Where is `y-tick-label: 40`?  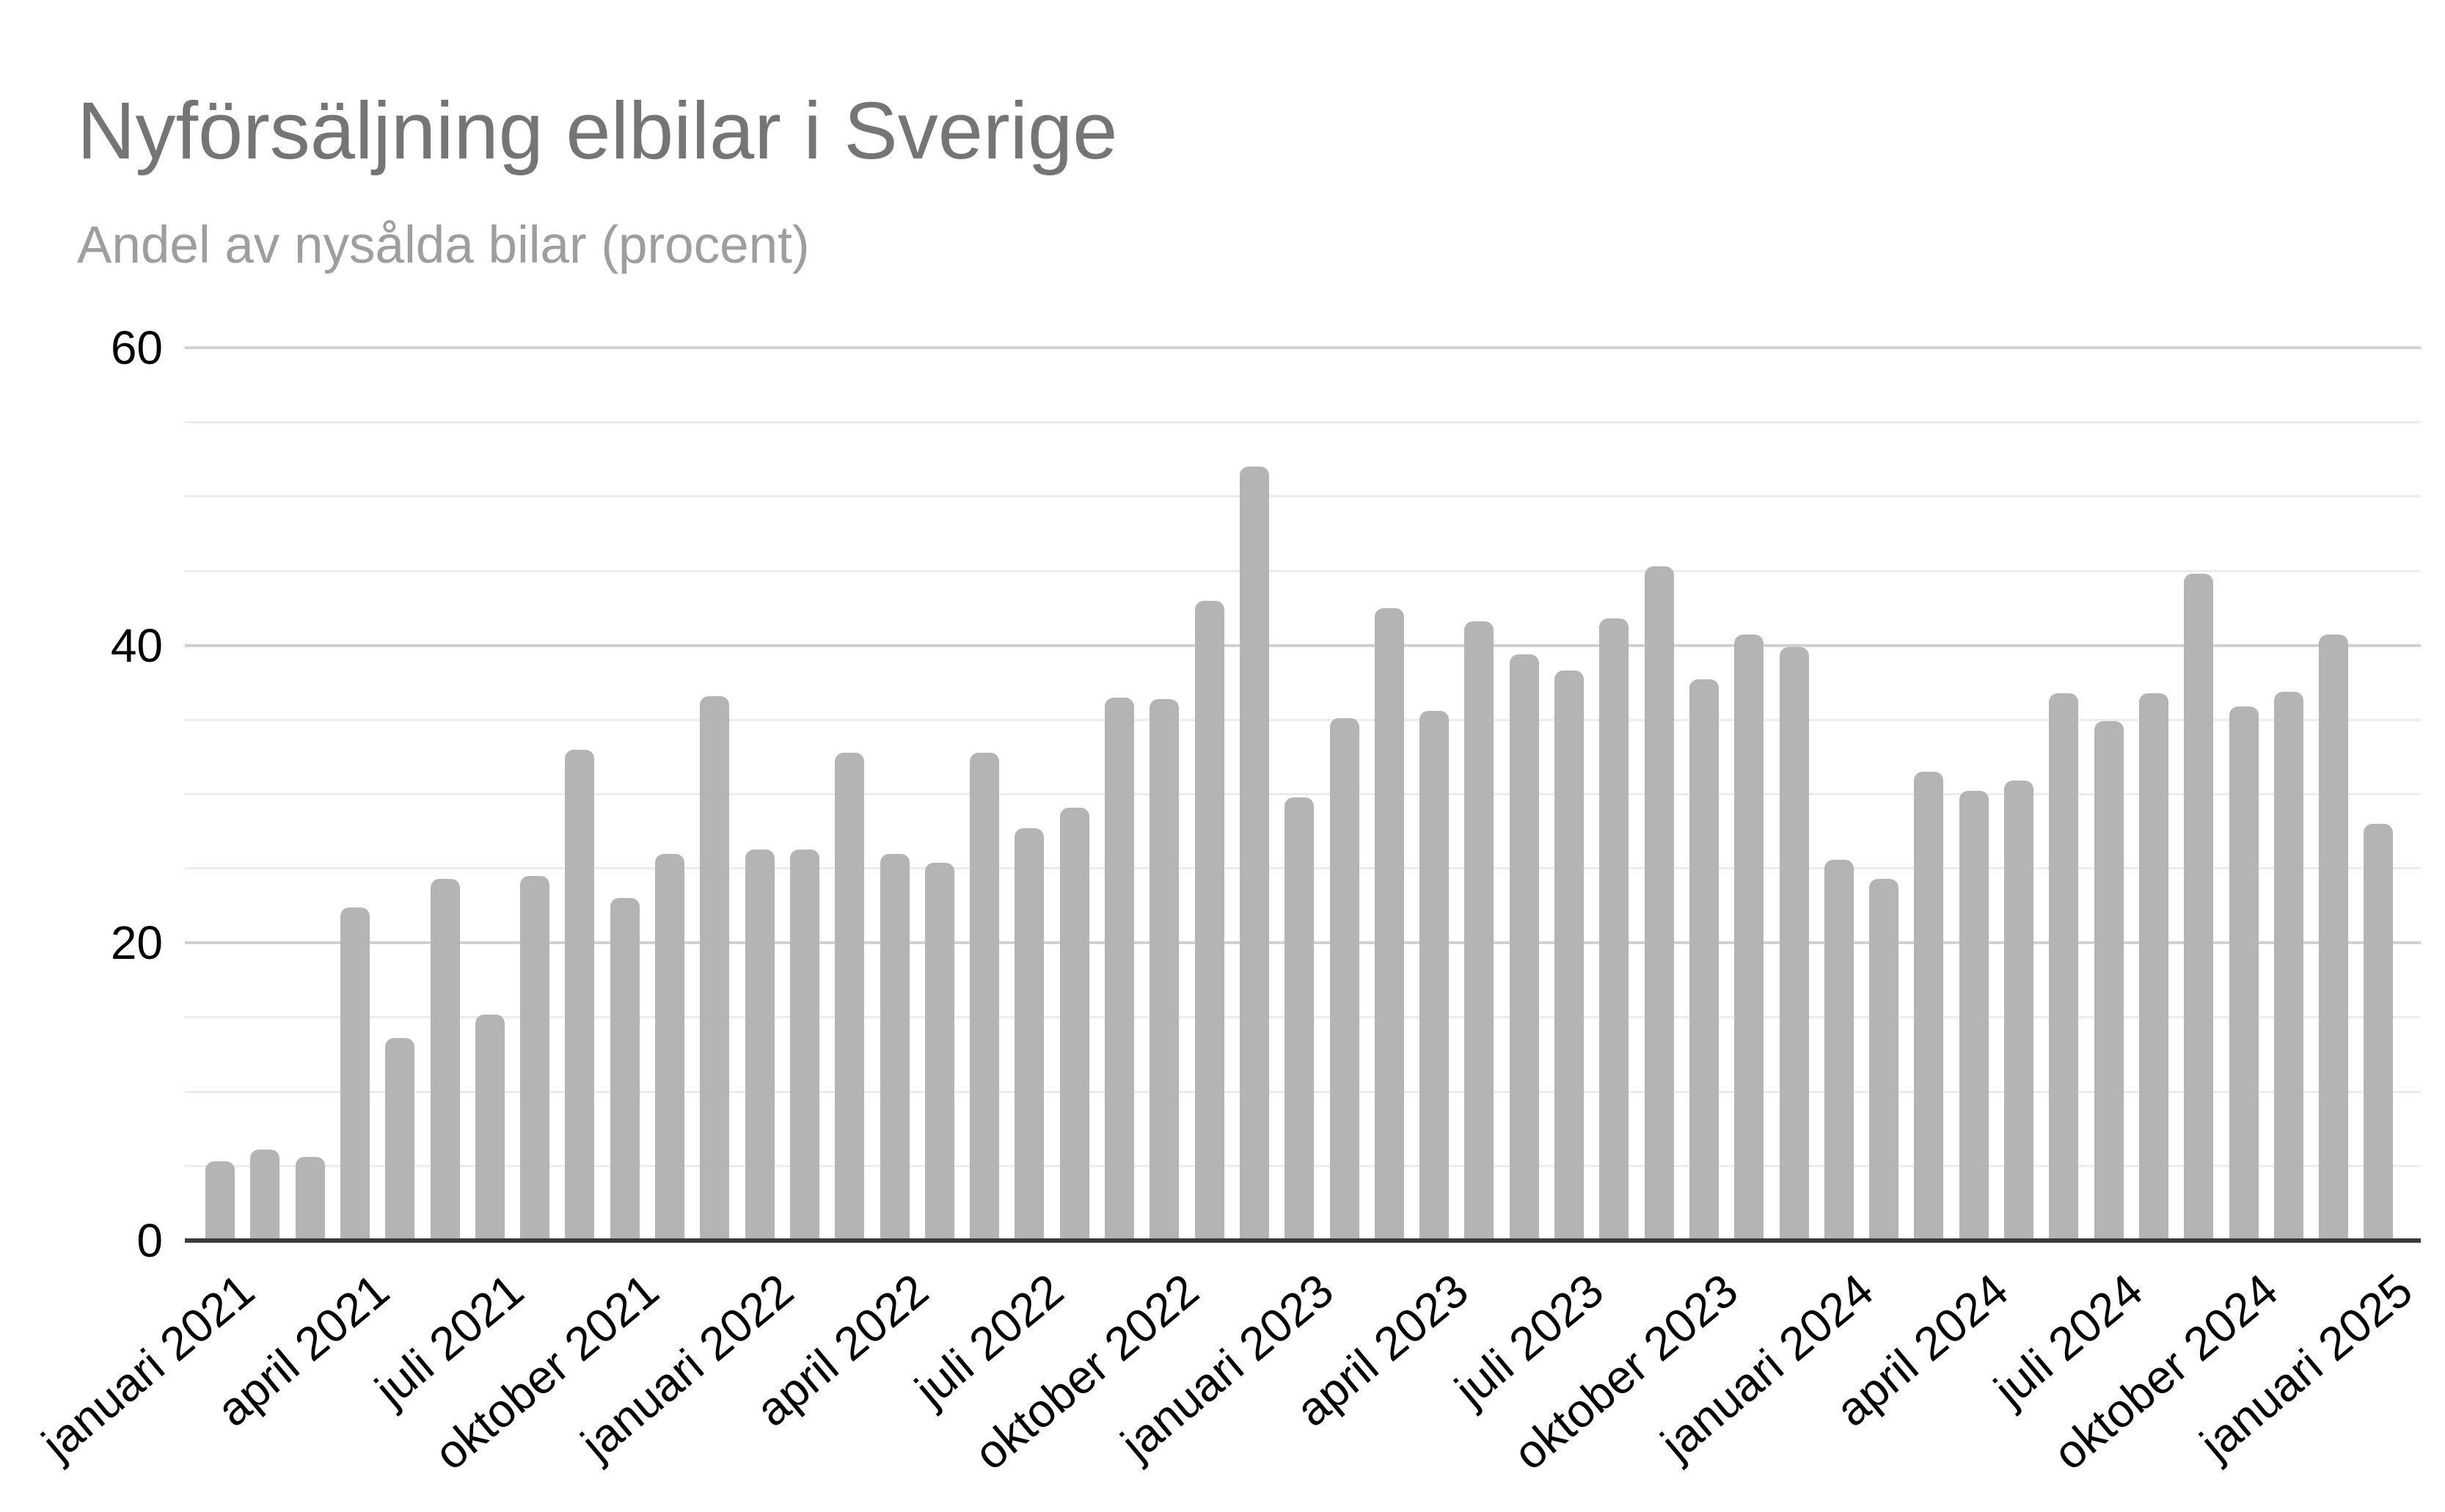
y-tick-label: 40 is located at coordinates (136, 645).